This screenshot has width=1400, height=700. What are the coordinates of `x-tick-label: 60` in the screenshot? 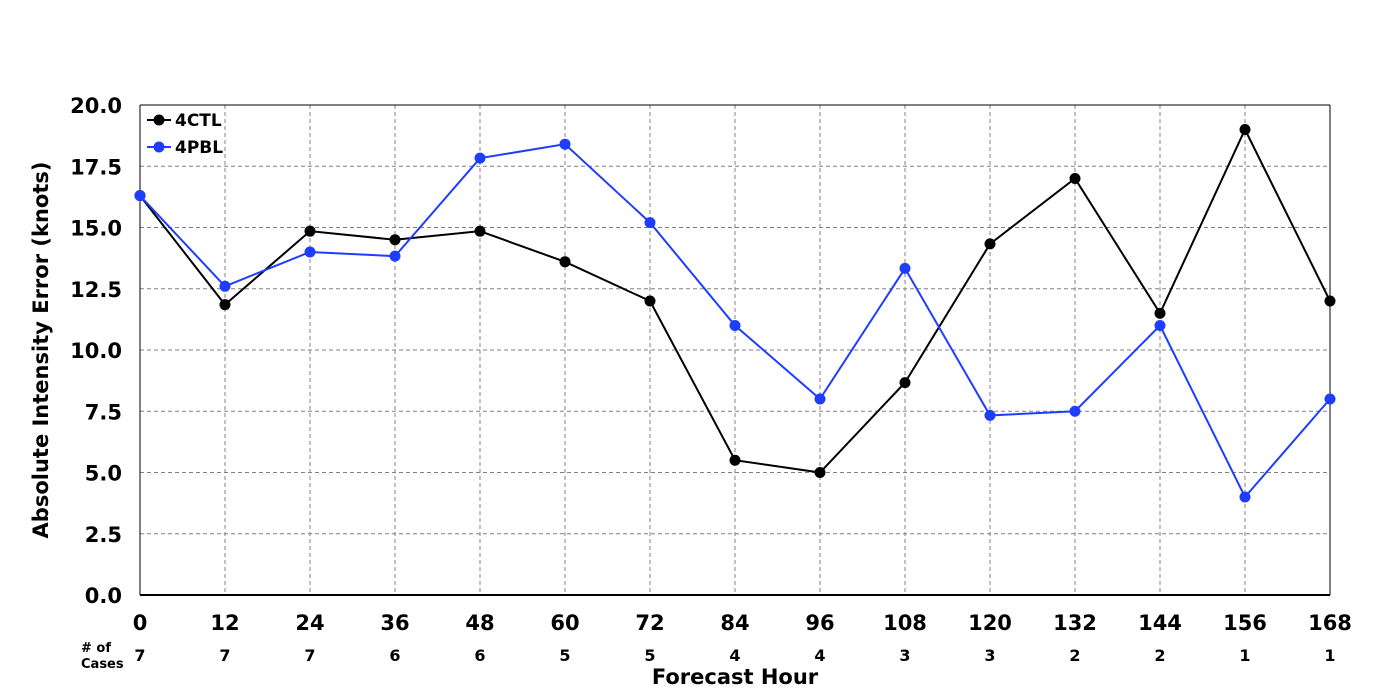 It's located at (564, 623).